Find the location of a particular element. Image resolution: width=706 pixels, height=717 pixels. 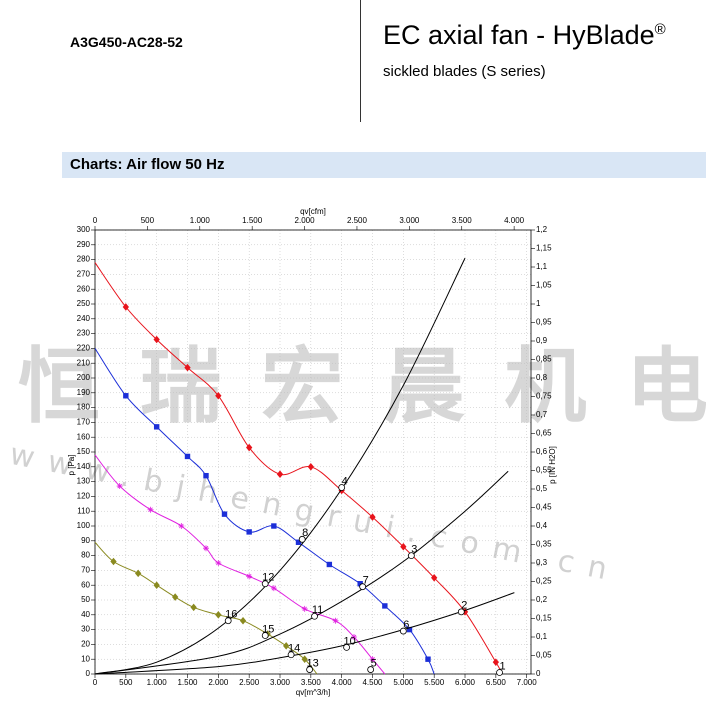

operating-point-label: 11 is located at coordinates (317, 610).